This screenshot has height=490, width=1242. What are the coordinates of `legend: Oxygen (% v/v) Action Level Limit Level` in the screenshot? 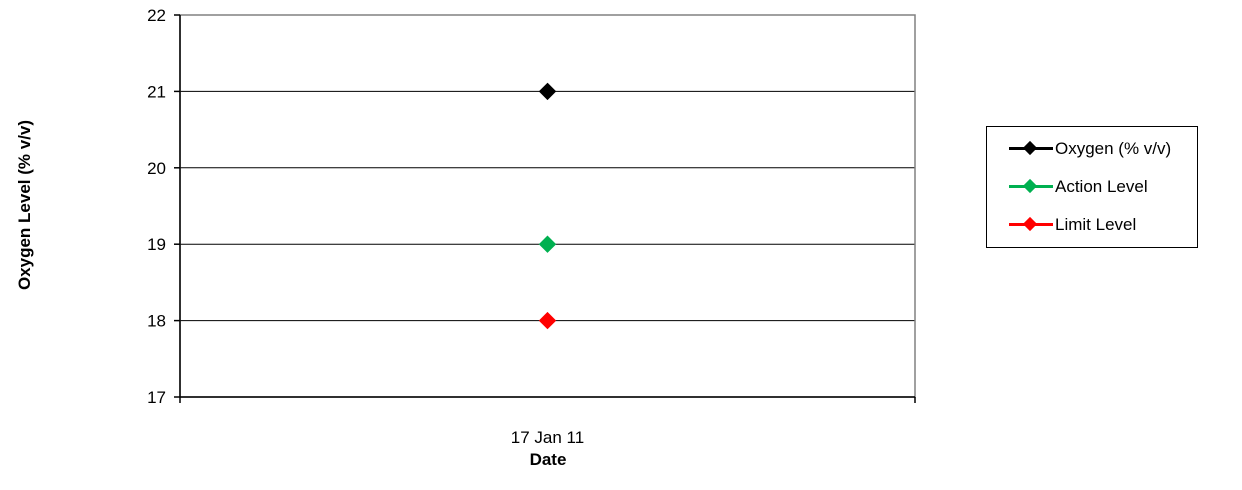 It's located at (1092, 187).